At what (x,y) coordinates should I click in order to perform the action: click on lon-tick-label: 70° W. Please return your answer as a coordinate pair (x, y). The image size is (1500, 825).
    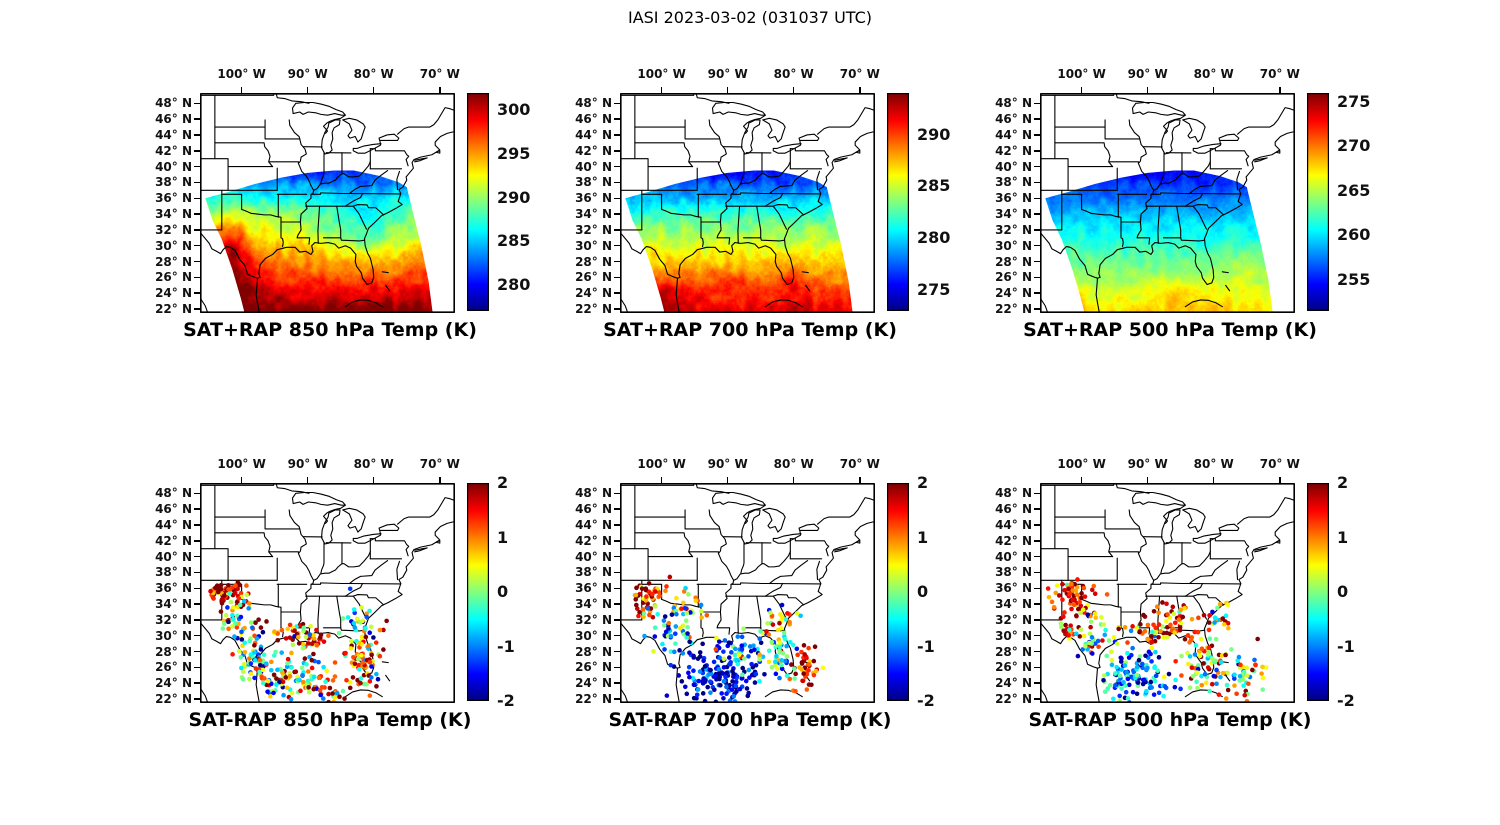
    Looking at the image, I should click on (1279, 74).